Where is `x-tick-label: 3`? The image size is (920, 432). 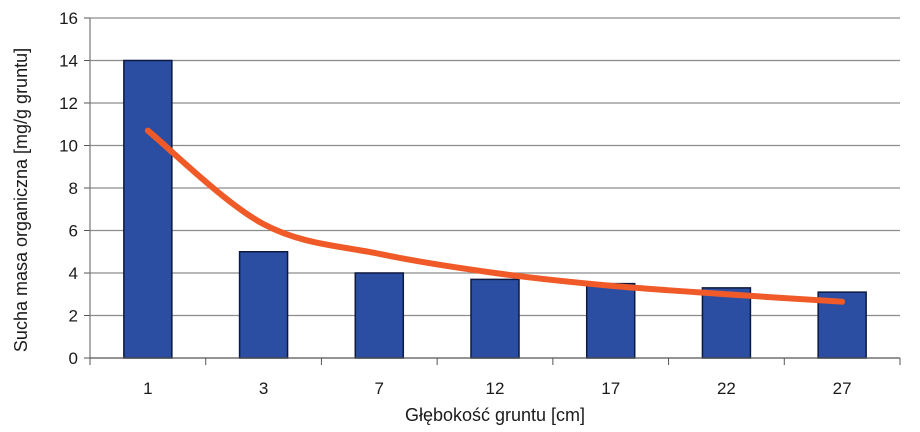
x-tick-label: 3 is located at coordinates (263, 388).